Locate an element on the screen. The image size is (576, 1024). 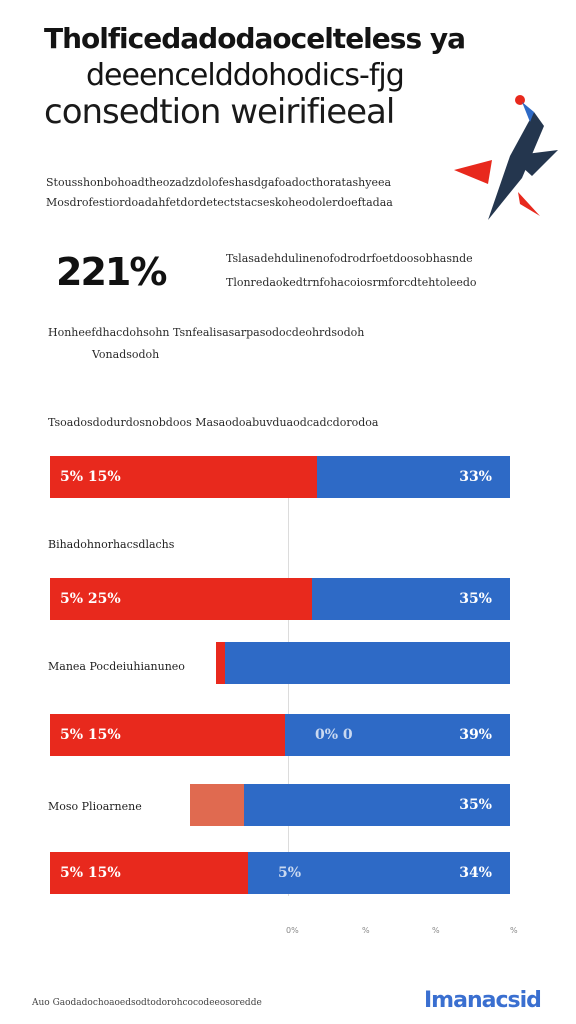
bar-row: 5% 15% 5% 34% is located at coordinates (280, 873).